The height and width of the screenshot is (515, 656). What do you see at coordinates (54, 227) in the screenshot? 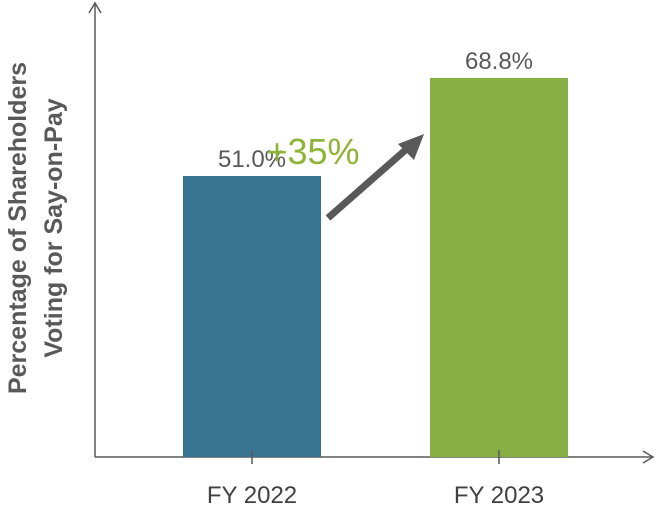
I see `y-axis-label-line-2: Voting for Say-on-Pay` at bounding box center [54, 227].